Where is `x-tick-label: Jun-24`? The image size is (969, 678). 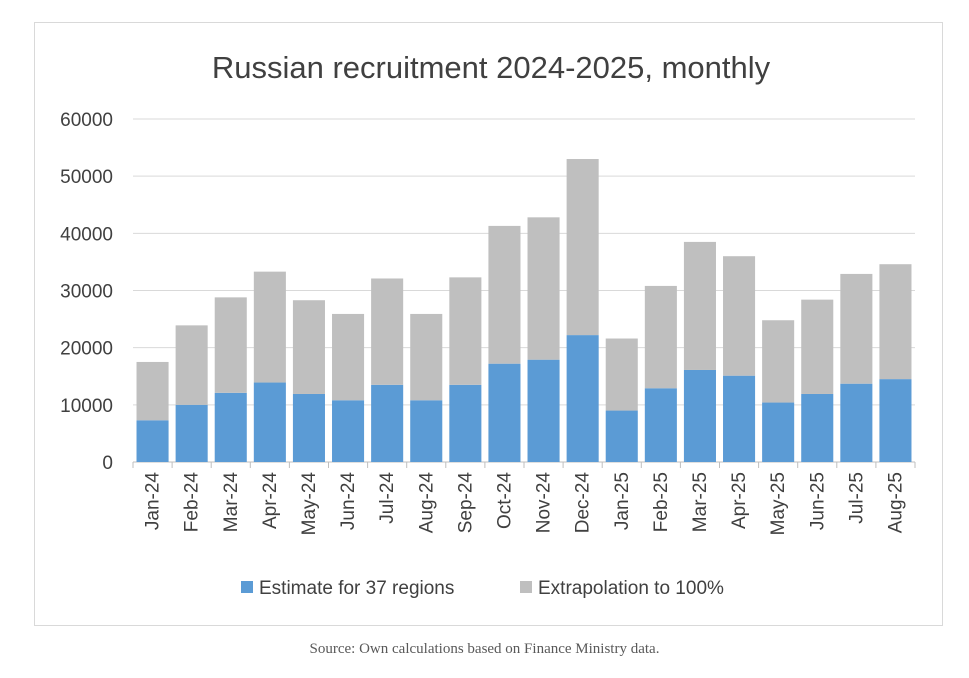 x-tick-label: Jun-24 is located at coordinates (348, 501).